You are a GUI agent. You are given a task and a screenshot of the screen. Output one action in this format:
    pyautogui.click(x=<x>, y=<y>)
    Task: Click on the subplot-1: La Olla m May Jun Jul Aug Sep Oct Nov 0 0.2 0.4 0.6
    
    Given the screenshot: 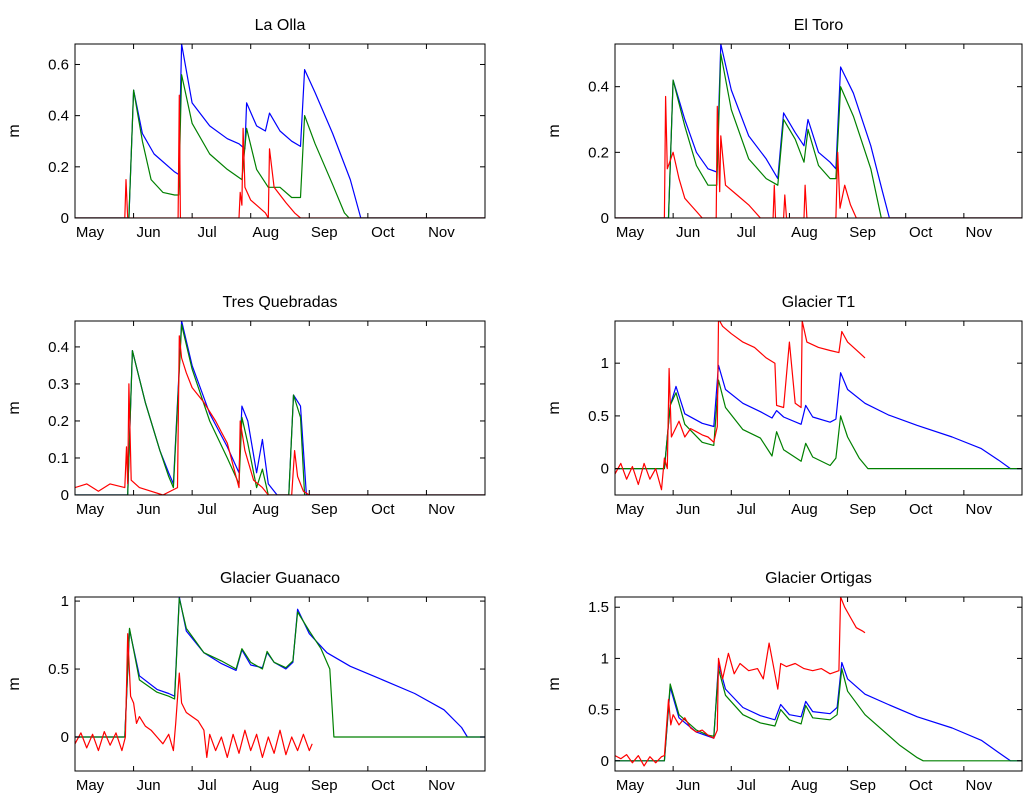 What is the action you would take?
    pyautogui.click(x=246, y=129)
    